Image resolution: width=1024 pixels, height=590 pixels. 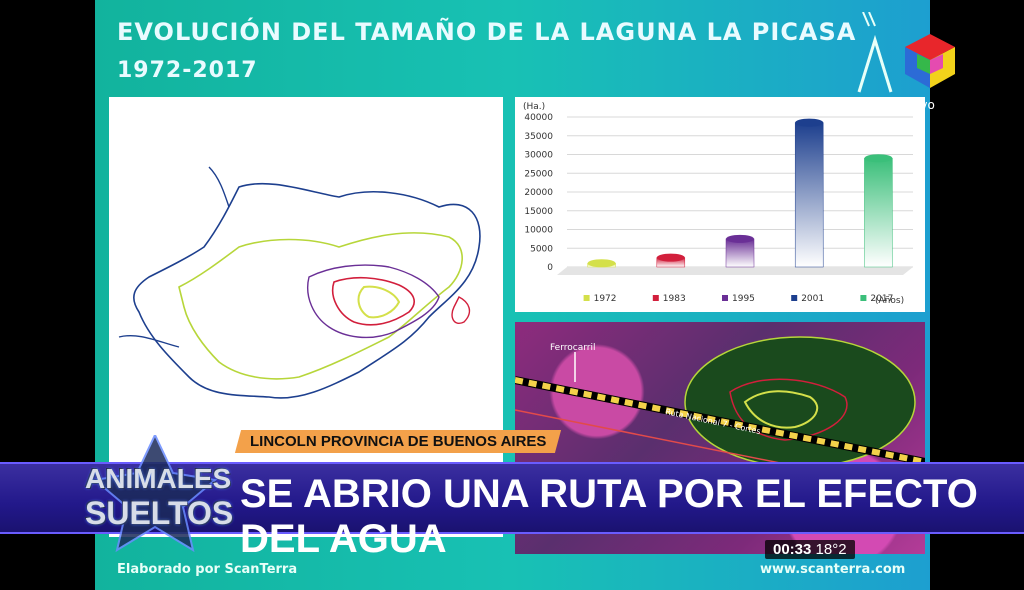 I want to click on y-tick-label: 5000, so click(x=541, y=249).